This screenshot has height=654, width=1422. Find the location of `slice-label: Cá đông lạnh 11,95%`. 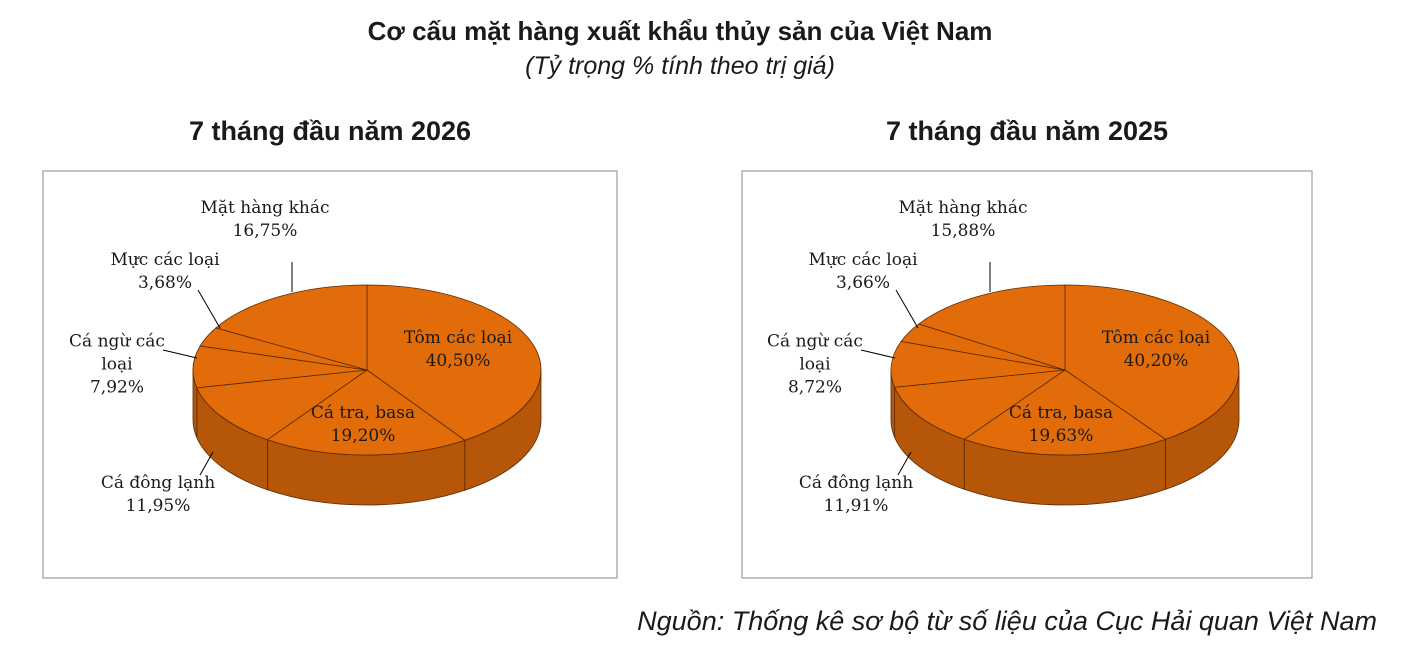

slice-label: Cá đông lạnh 11,95% is located at coordinates (158, 495).